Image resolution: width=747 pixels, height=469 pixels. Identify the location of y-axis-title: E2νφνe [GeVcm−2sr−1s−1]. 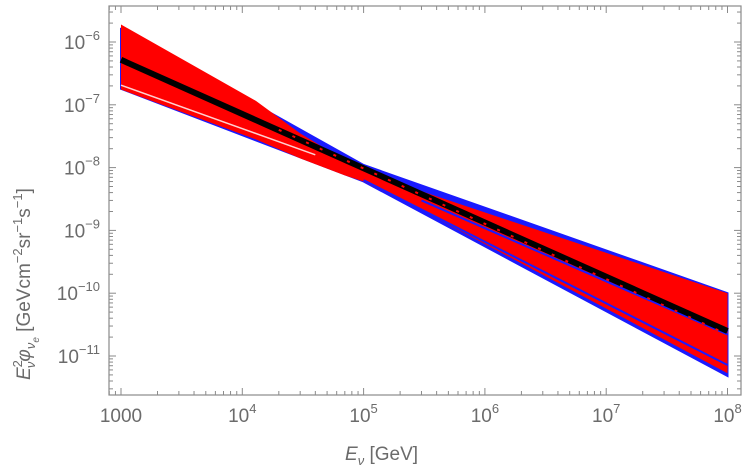
(26, 284).